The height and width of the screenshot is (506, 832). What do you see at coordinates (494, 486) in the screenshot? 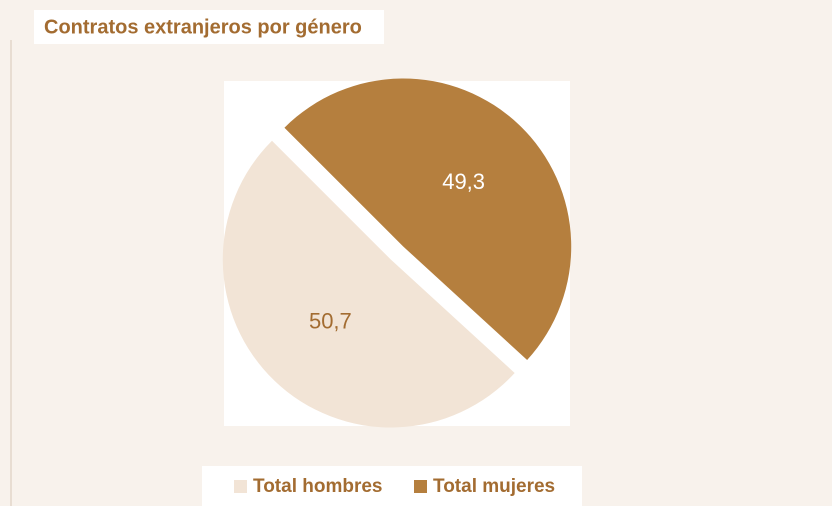
I see `legend-label: Total mujeres` at bounding box center [494, 486].